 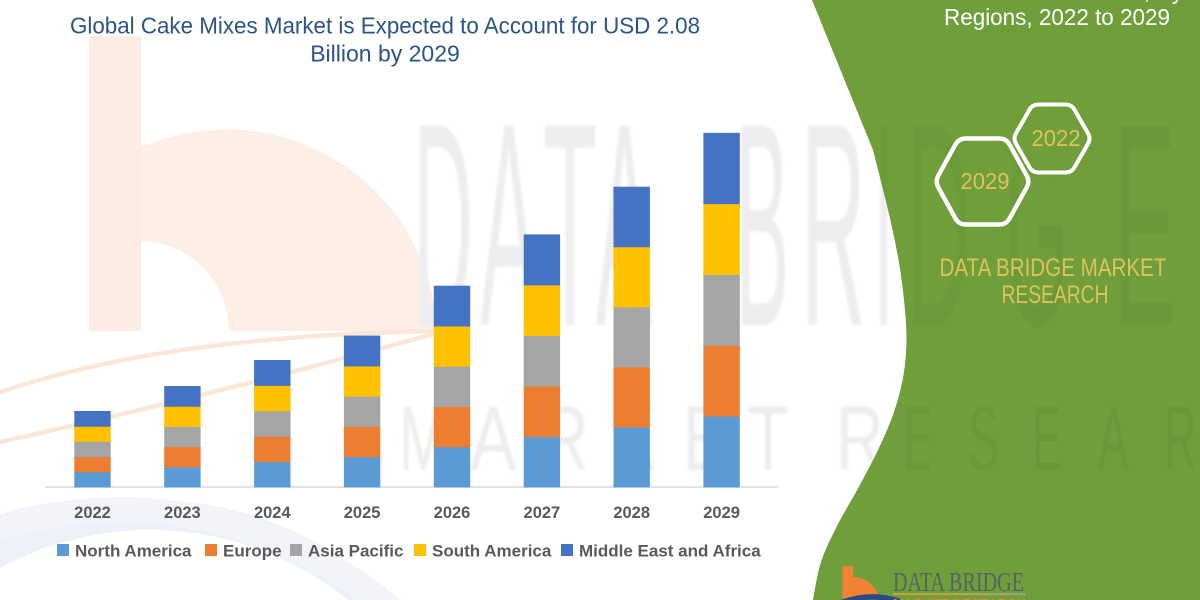 What do you see at coordinates (958, 582) in the screenshot?
I see `svg-text: DATA BRIDGE` at bounding box center [958, 582].